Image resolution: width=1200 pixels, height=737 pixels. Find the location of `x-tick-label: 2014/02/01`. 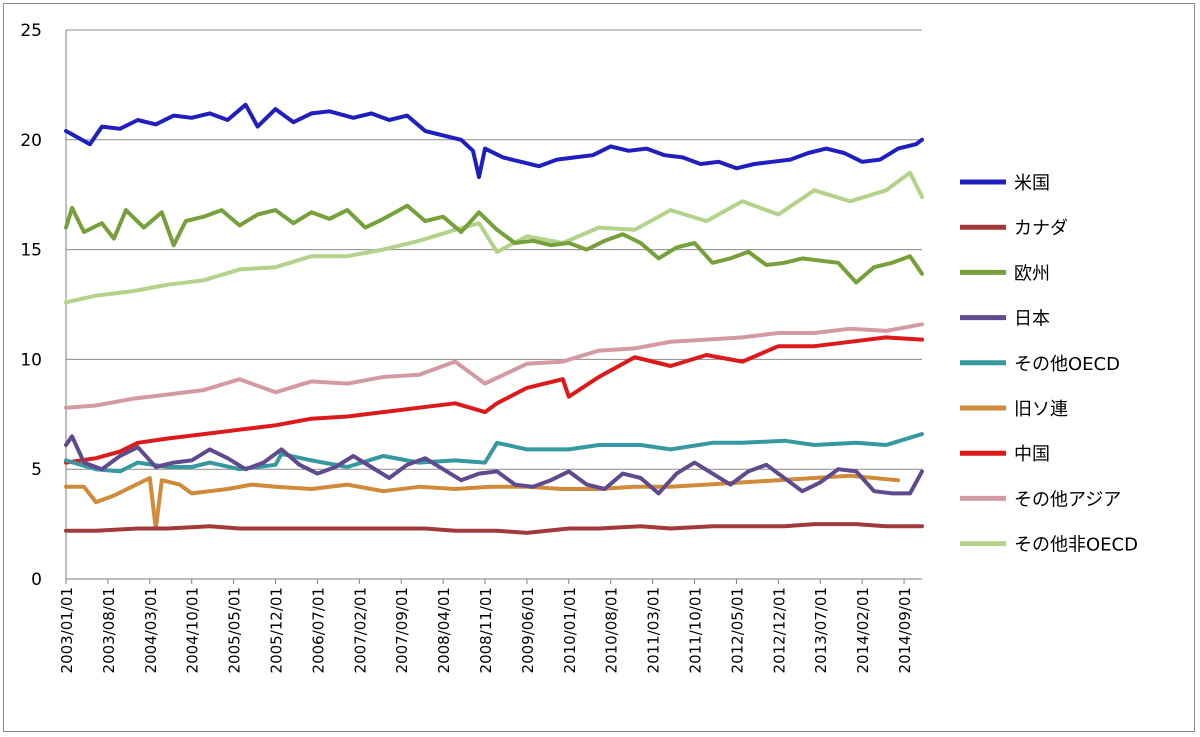

x-tick-label: 2014/02/01 is located at coordinates (863, 630).